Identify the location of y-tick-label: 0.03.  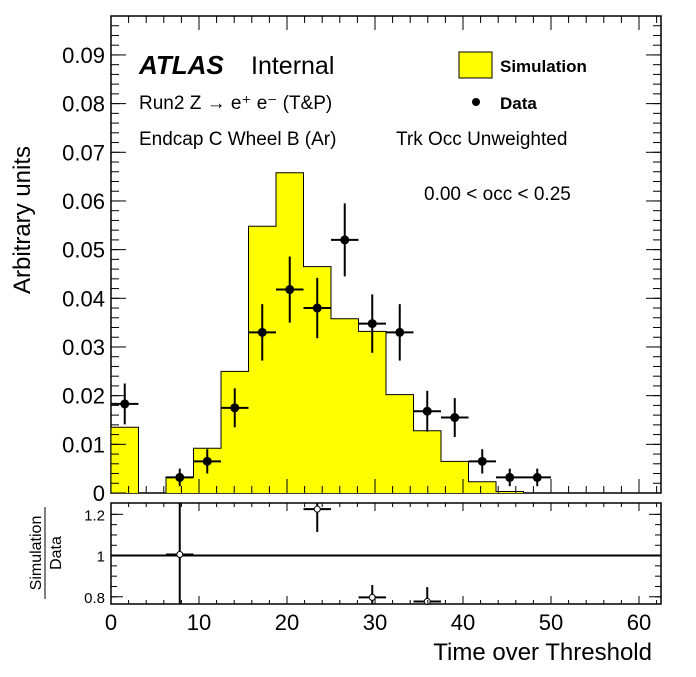
(83, 347).